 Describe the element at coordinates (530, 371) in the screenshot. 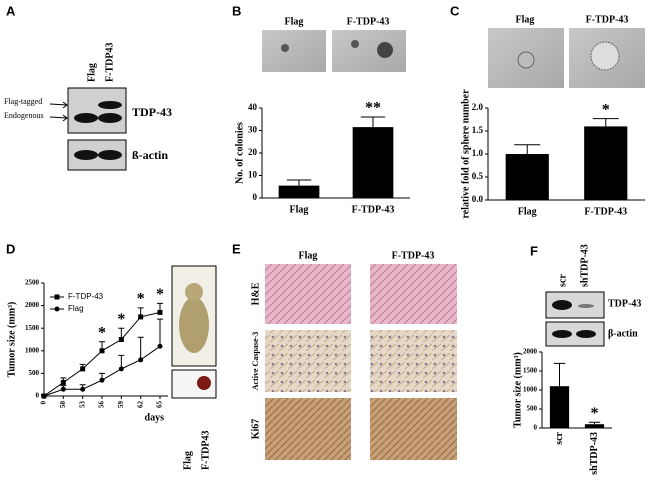

I see `y-tick-label: 1500` at that location.